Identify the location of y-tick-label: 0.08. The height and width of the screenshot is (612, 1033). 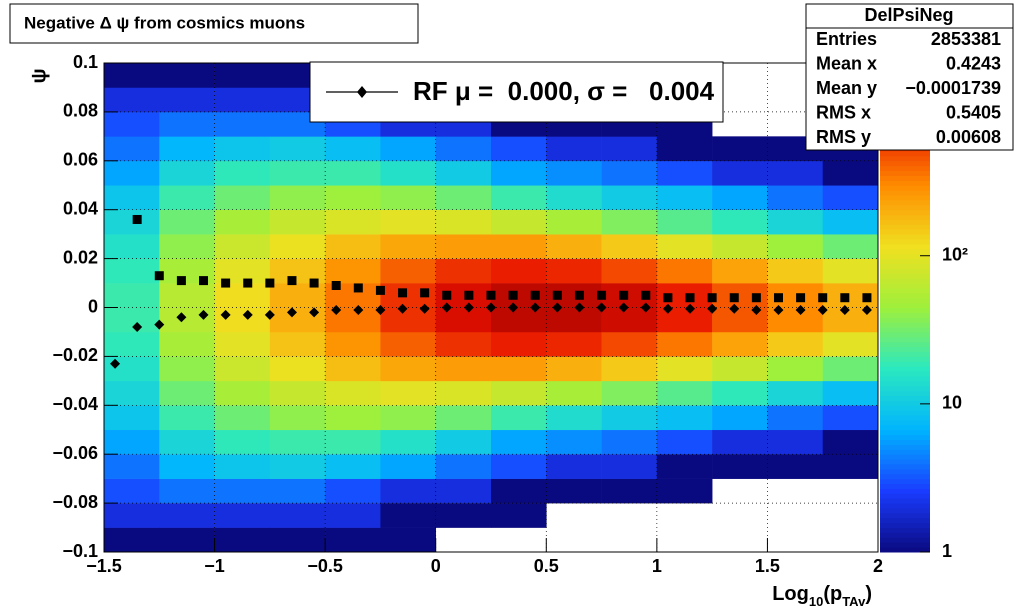
(80, 111).